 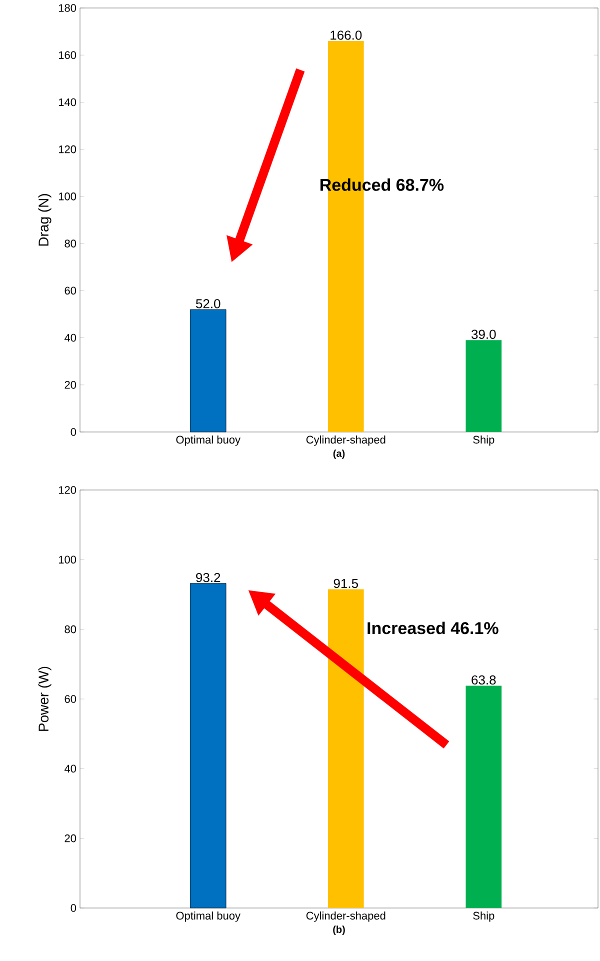 I want to click on y-tick-label: 180, so click(x=67, y=8).